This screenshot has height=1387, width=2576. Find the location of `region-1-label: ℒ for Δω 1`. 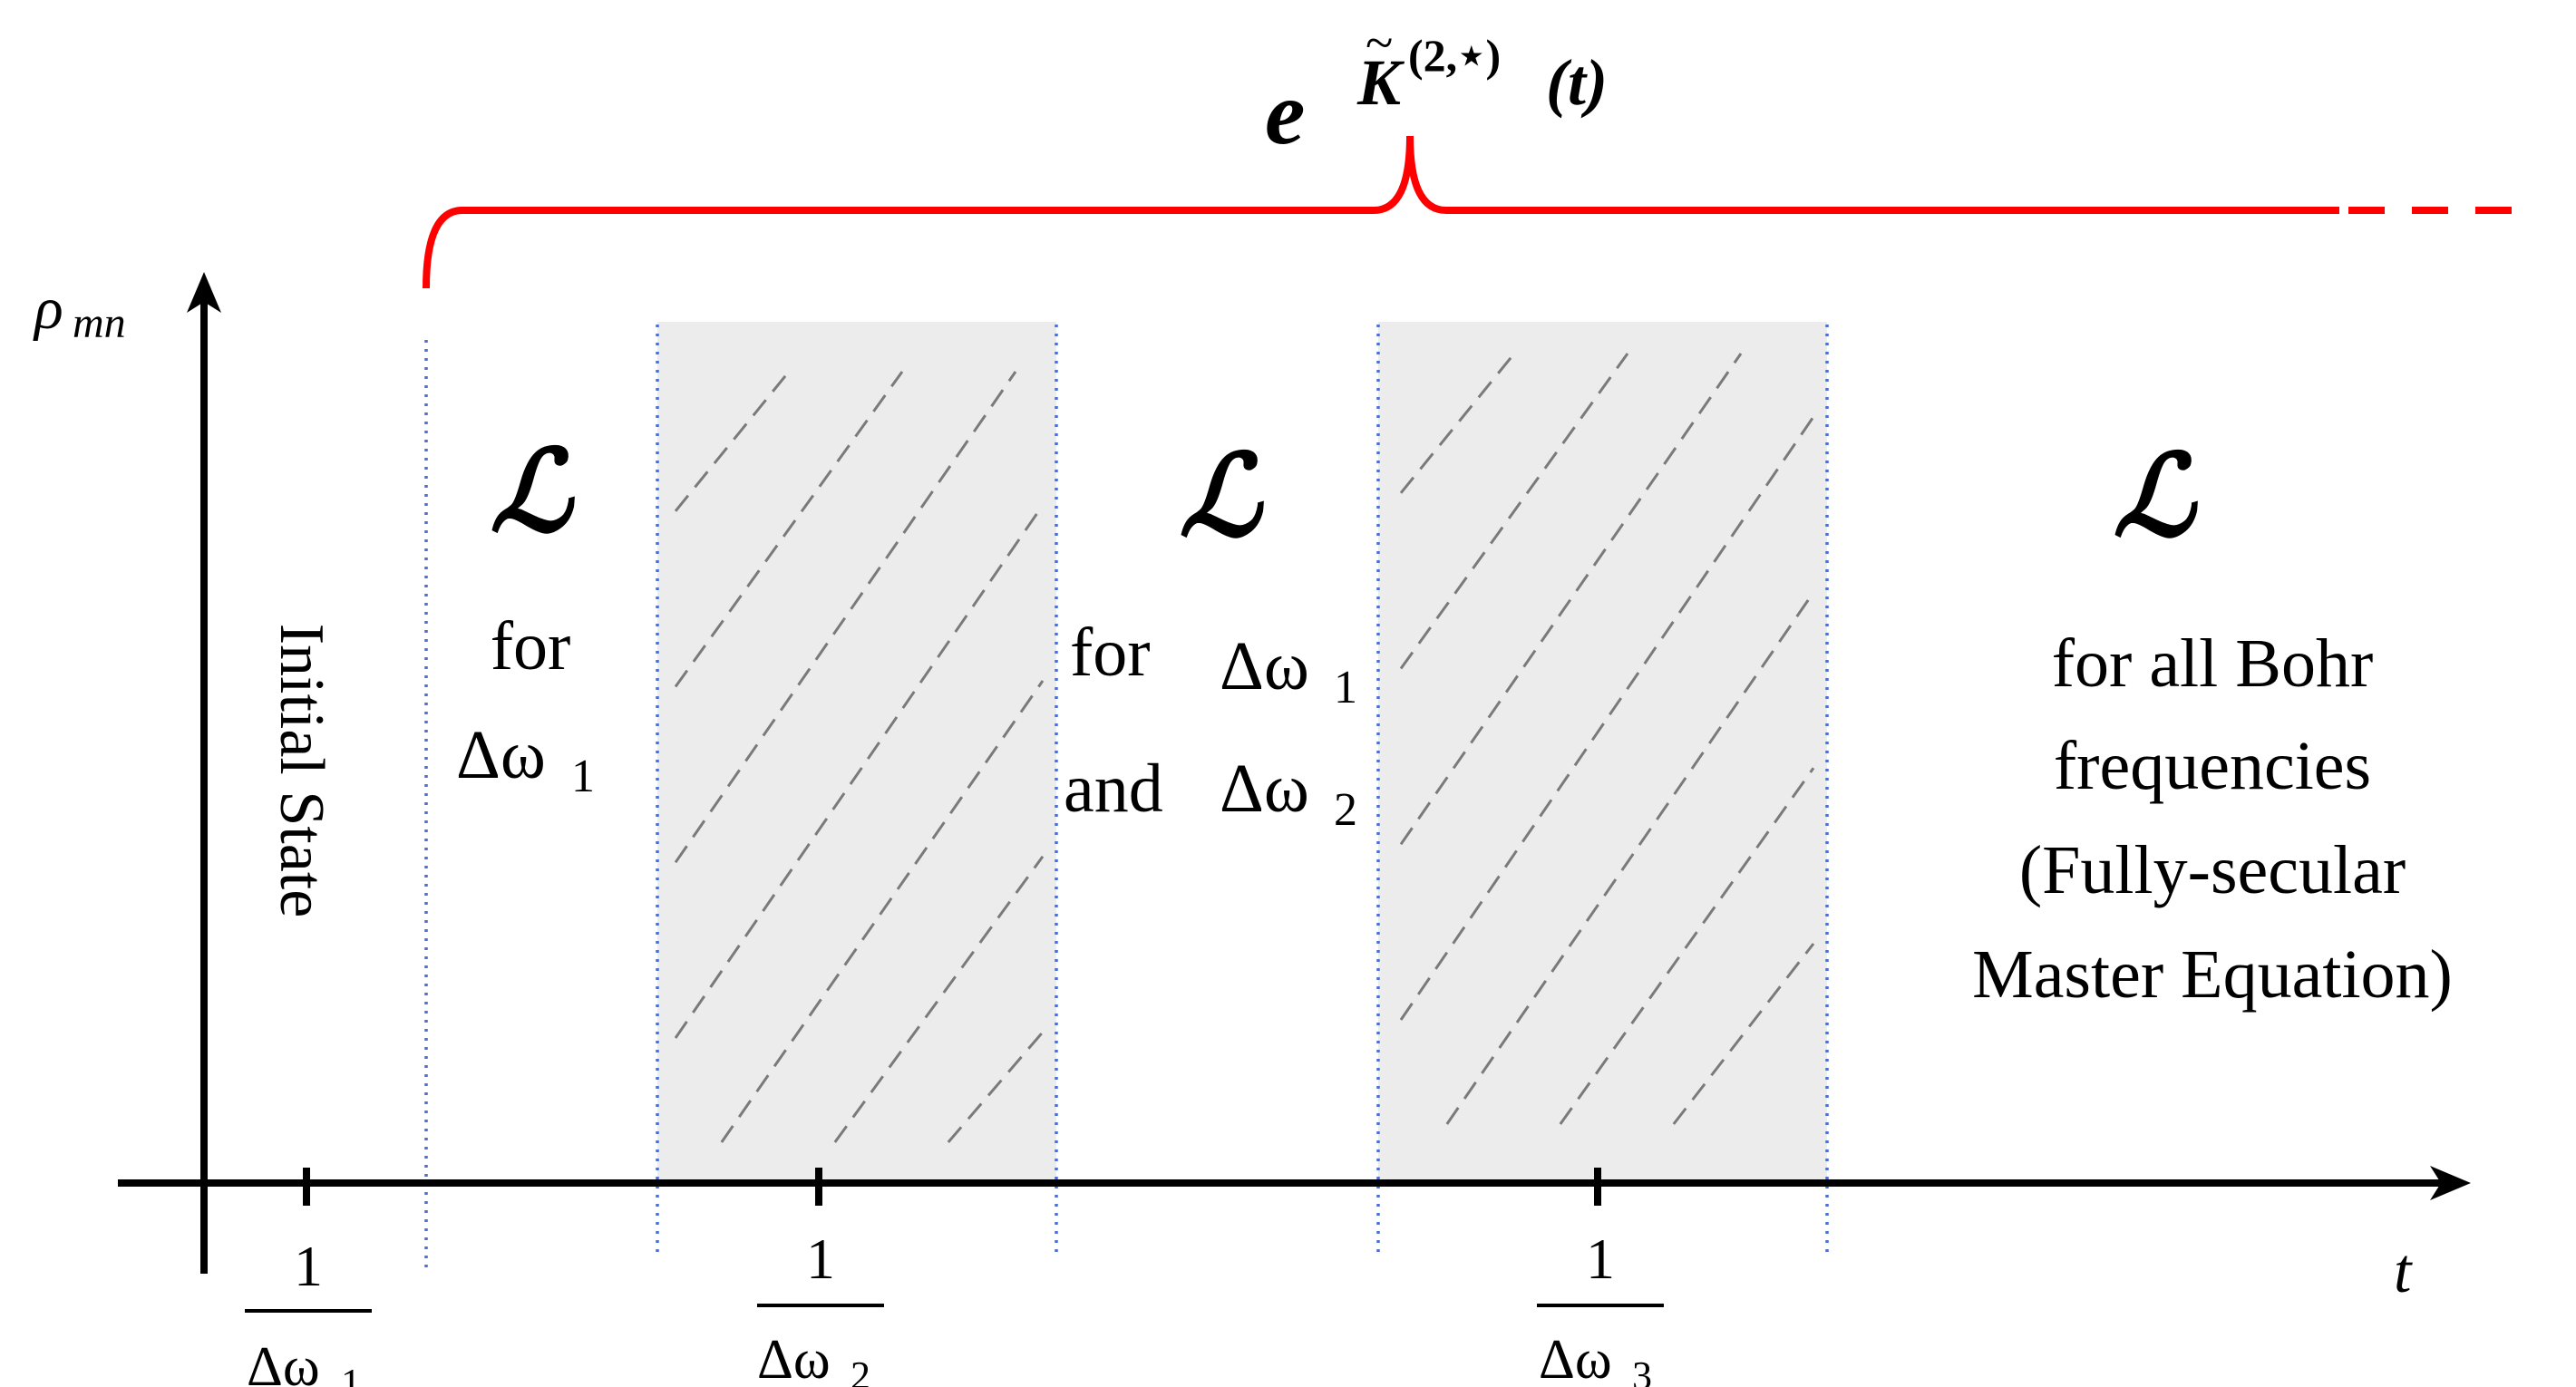

region-1-label: ℒ for Δω 1 is located at coordinates (525, 616).